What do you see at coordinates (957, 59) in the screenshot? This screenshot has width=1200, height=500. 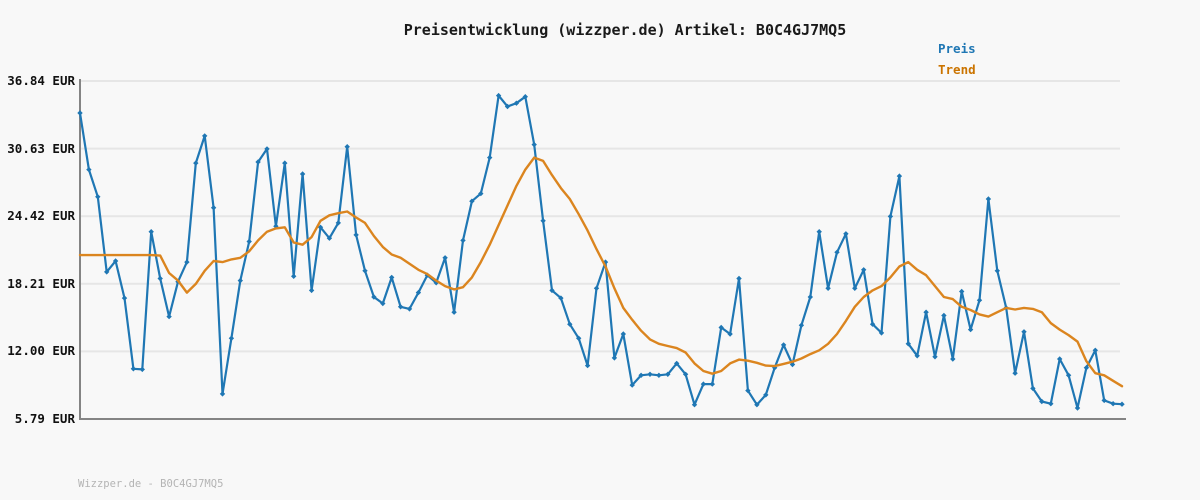 I see `legend: Preis Trend` at bounding box center [957, 59].